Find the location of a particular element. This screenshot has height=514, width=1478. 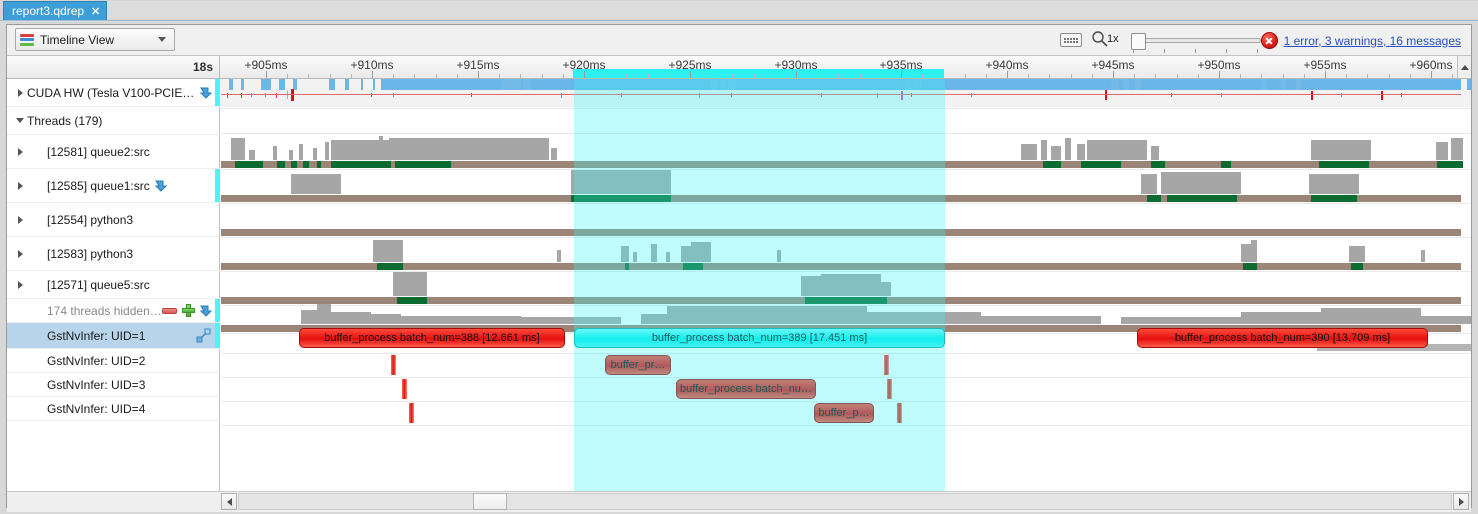

chevron-down-icon is located at coordinates (20, 120).